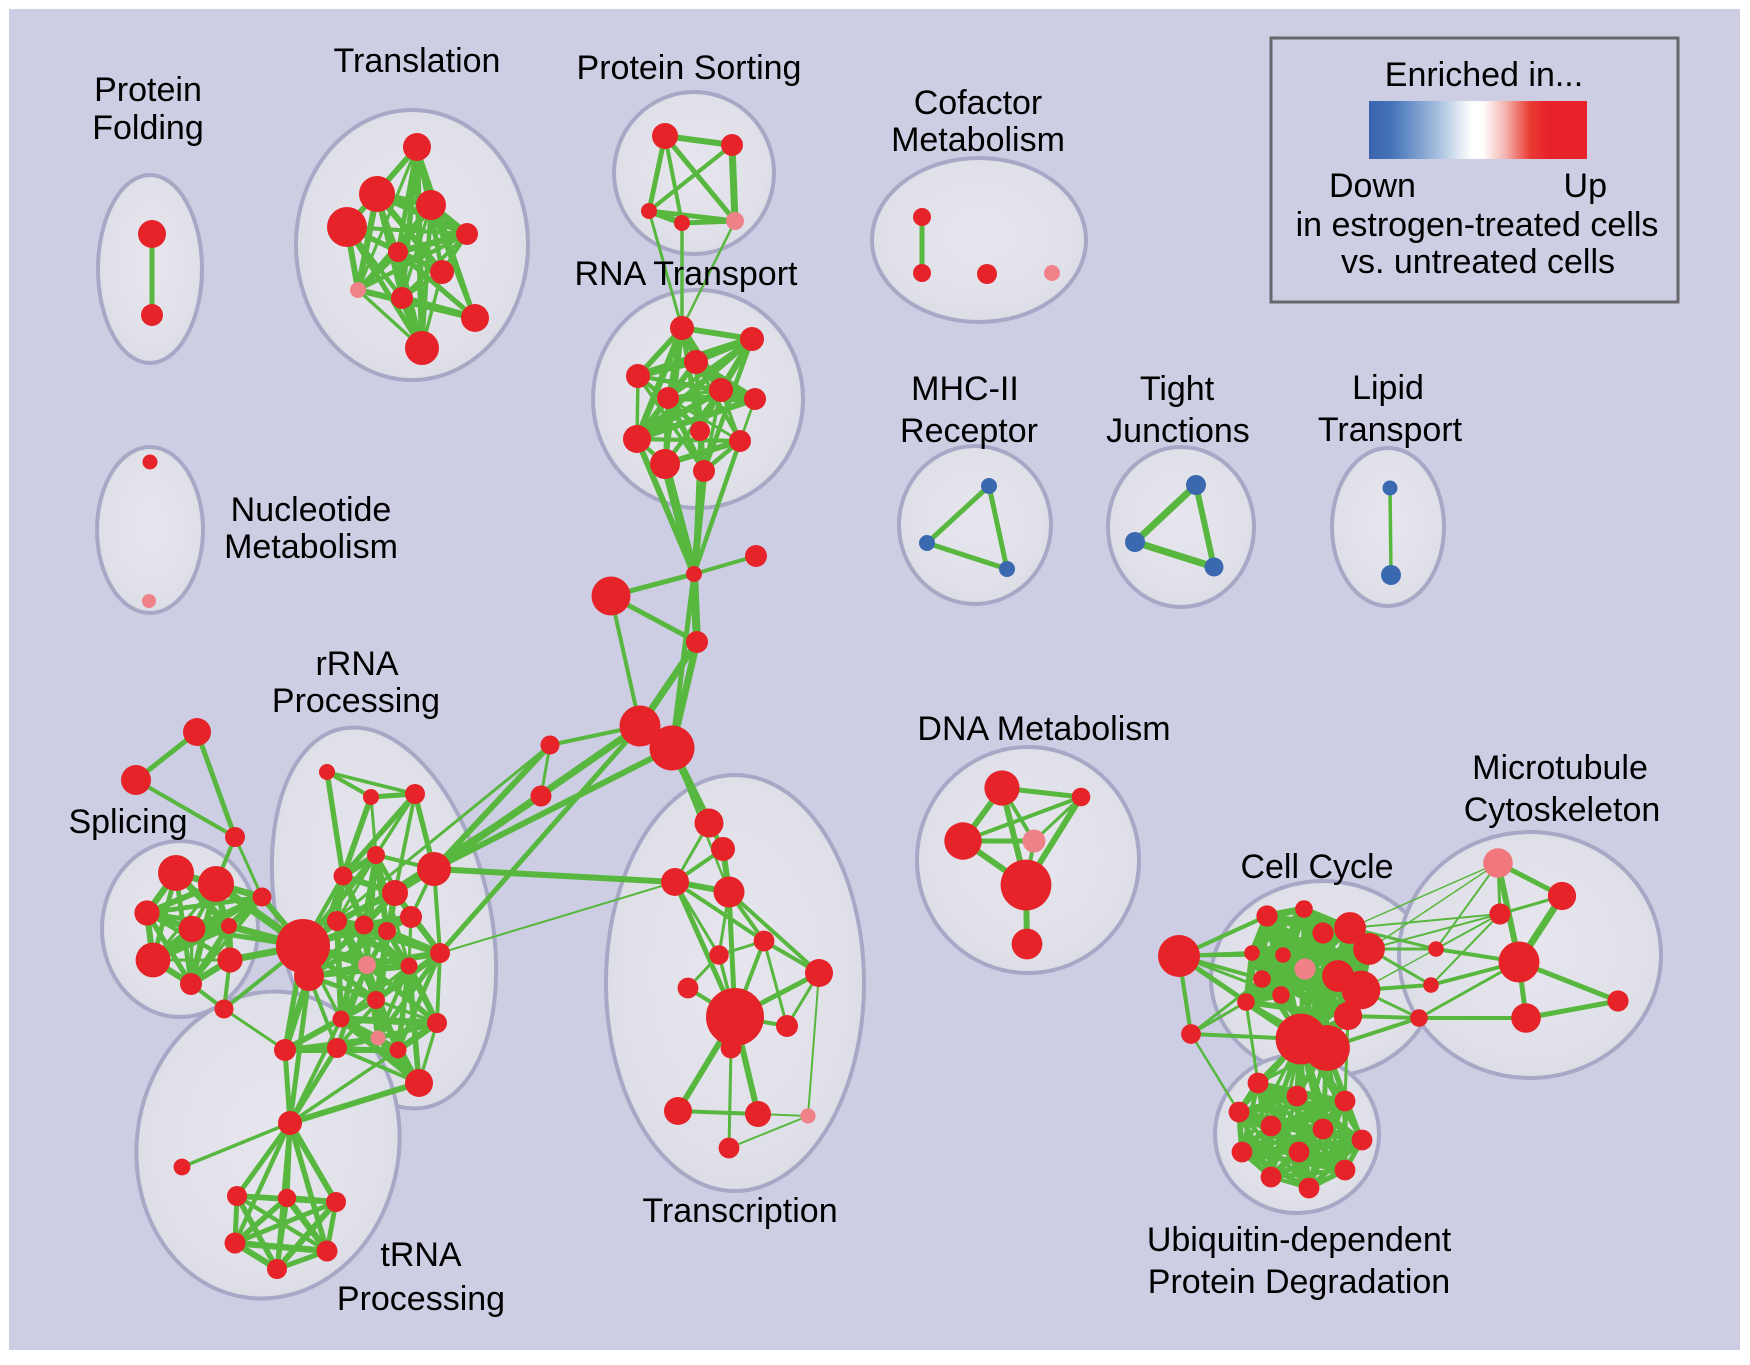 The height and width of the screenshot is (1365, 1750). Describe the element at coordinates (1299, 1240) in the screenshot. I see `svg-text: Ubiquitin-dependent` at that location.